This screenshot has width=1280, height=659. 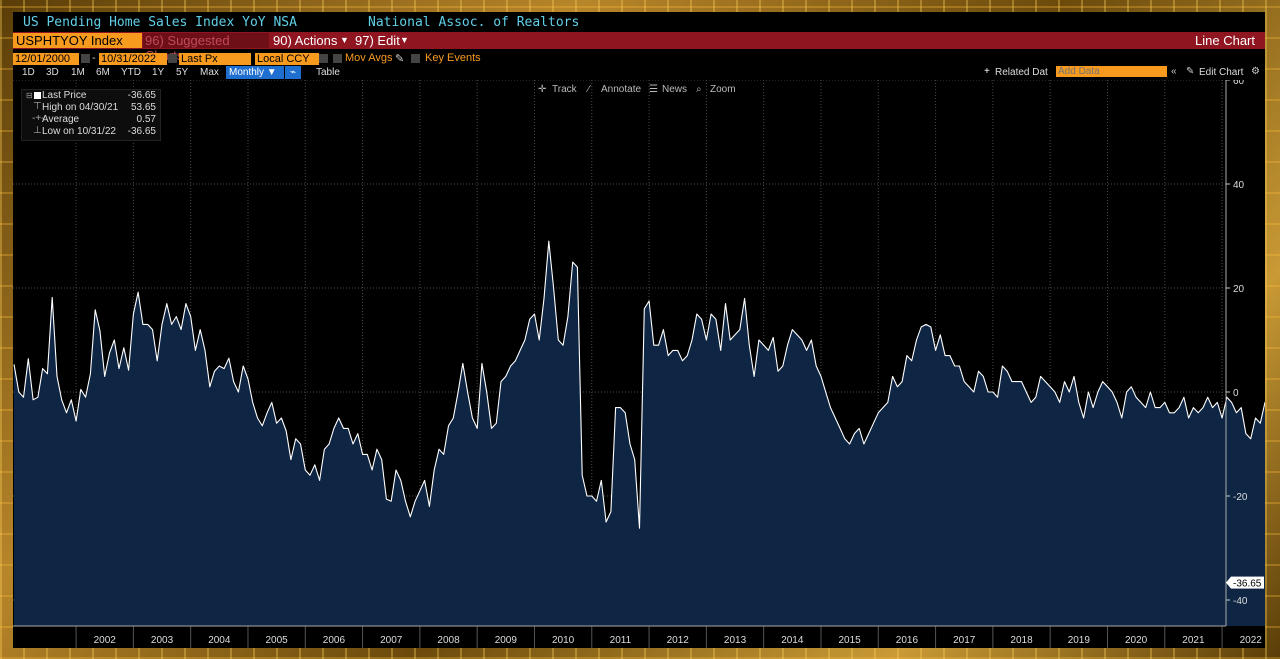 What do you see at coordinates (1236, 393) in the screenshot?
I see `y-tick-label: 0` at bounding box center [1236, 393].